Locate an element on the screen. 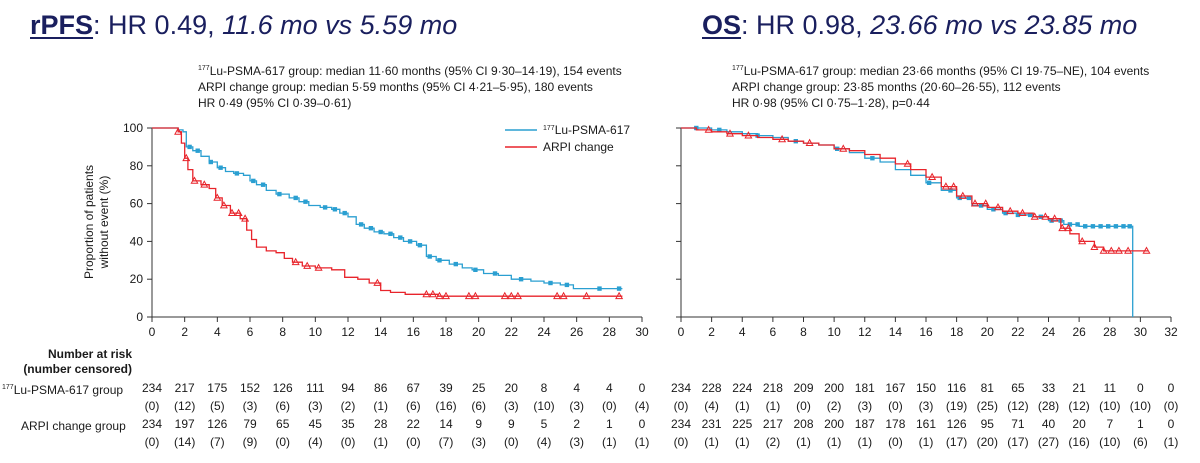 The height and width of the screenshot is (463, 1200). risk-count-lu: 181 is located at coordinates (865, 388).